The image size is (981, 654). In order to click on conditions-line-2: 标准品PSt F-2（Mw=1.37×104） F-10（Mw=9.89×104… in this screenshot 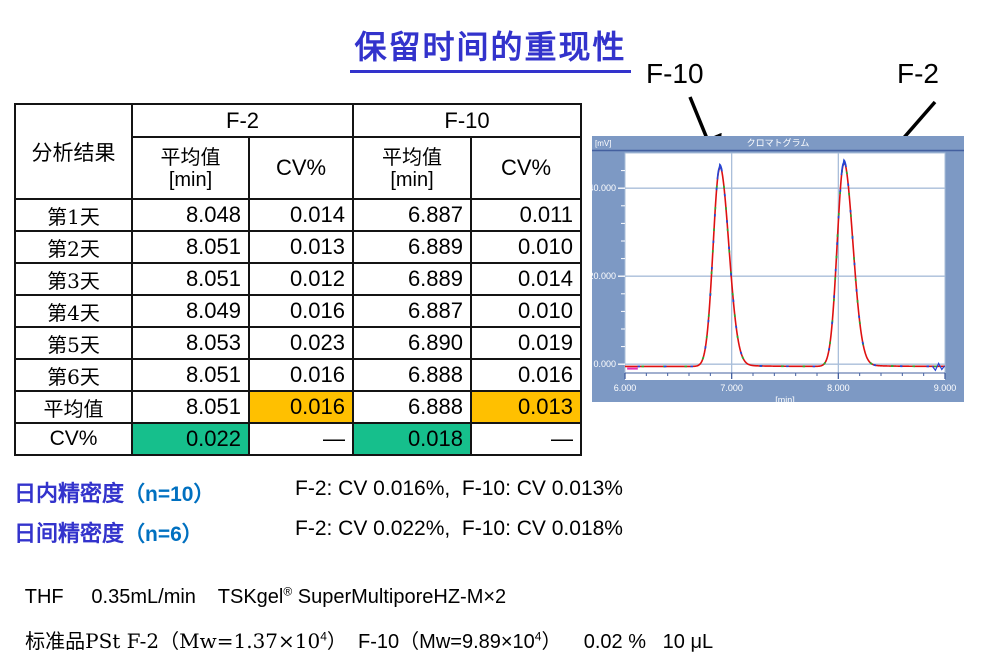, I will do `click(363, 628)`.